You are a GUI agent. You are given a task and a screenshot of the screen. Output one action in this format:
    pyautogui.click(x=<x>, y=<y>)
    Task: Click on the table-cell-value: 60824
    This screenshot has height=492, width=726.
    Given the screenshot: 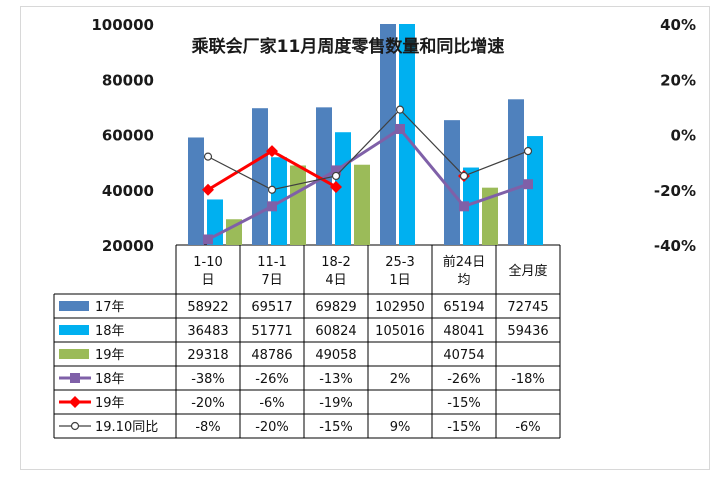 What is the action you would take?
    pyautogui.click(x=335, y=331)
    